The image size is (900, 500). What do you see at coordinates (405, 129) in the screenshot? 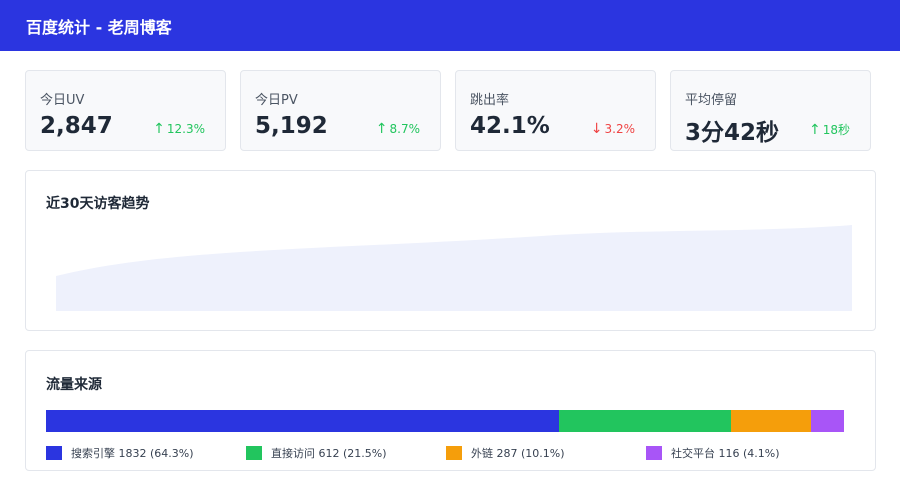
I see `delta-value: 8.7%` at bounding box center [405, 129].